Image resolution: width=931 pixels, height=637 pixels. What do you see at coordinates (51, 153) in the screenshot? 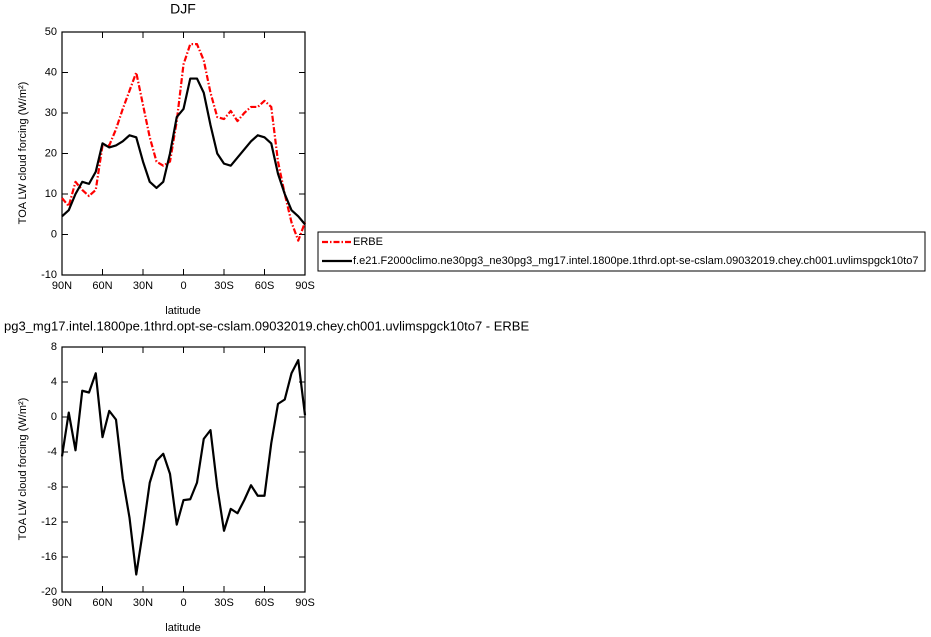
I see `y-tick-label: 20` at bounding box center [51, 153].